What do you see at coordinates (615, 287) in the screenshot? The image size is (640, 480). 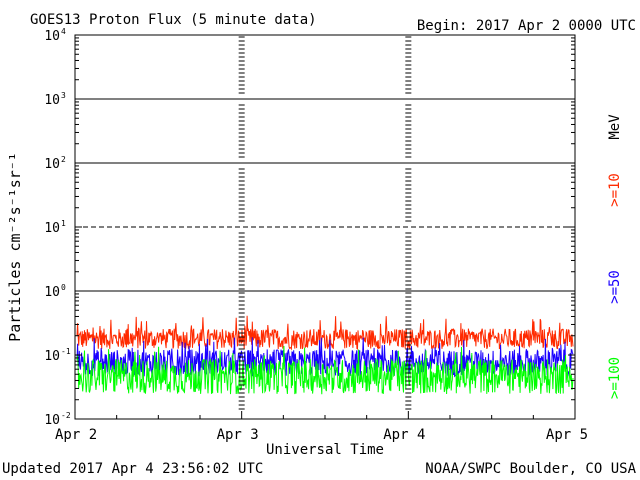 I see `legend-ge50: >=50` at bounding box center [615, 287].